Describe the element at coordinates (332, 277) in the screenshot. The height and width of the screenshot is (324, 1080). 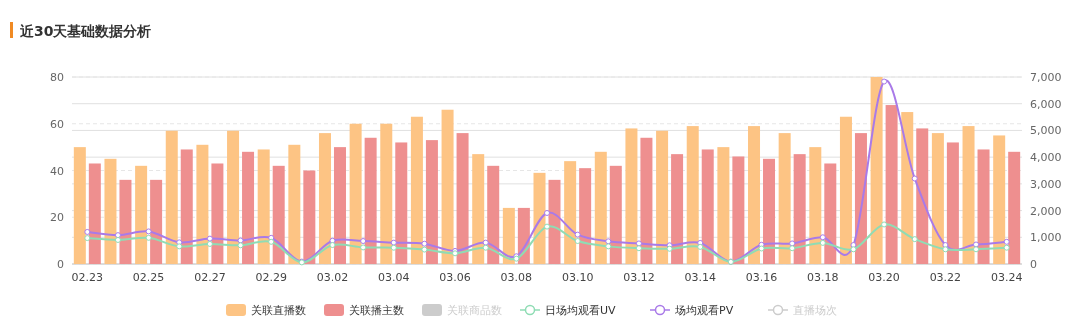
I see `x-tick-label: 03.02` at that location.